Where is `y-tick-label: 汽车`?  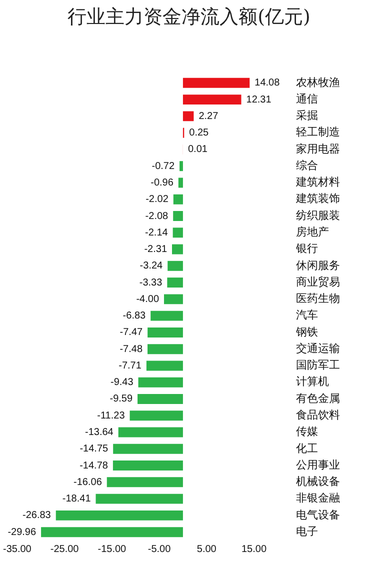 y-tick-label: 汽车 is located at coordinates (307, 315).